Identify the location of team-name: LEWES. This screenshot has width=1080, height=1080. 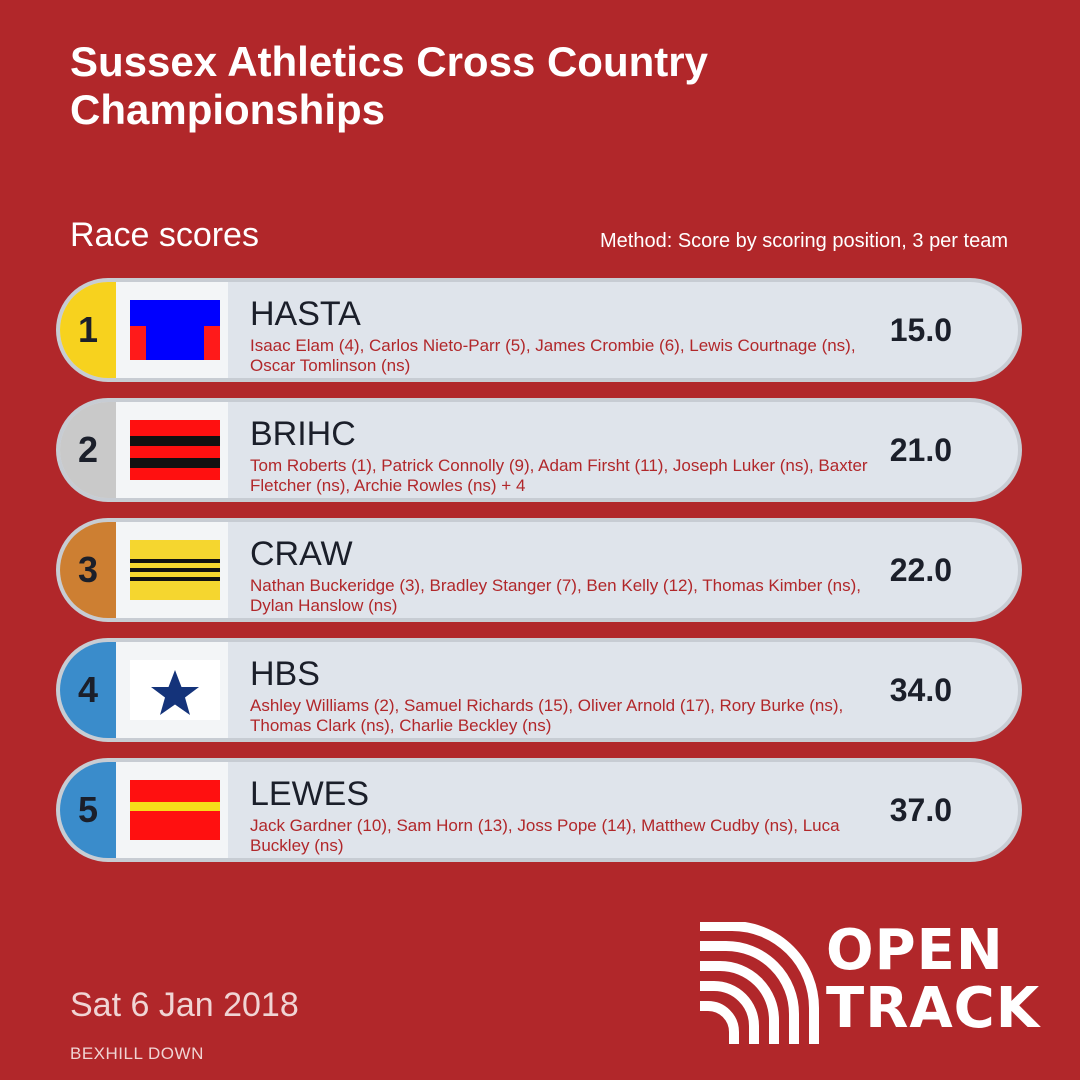
(310, 794).